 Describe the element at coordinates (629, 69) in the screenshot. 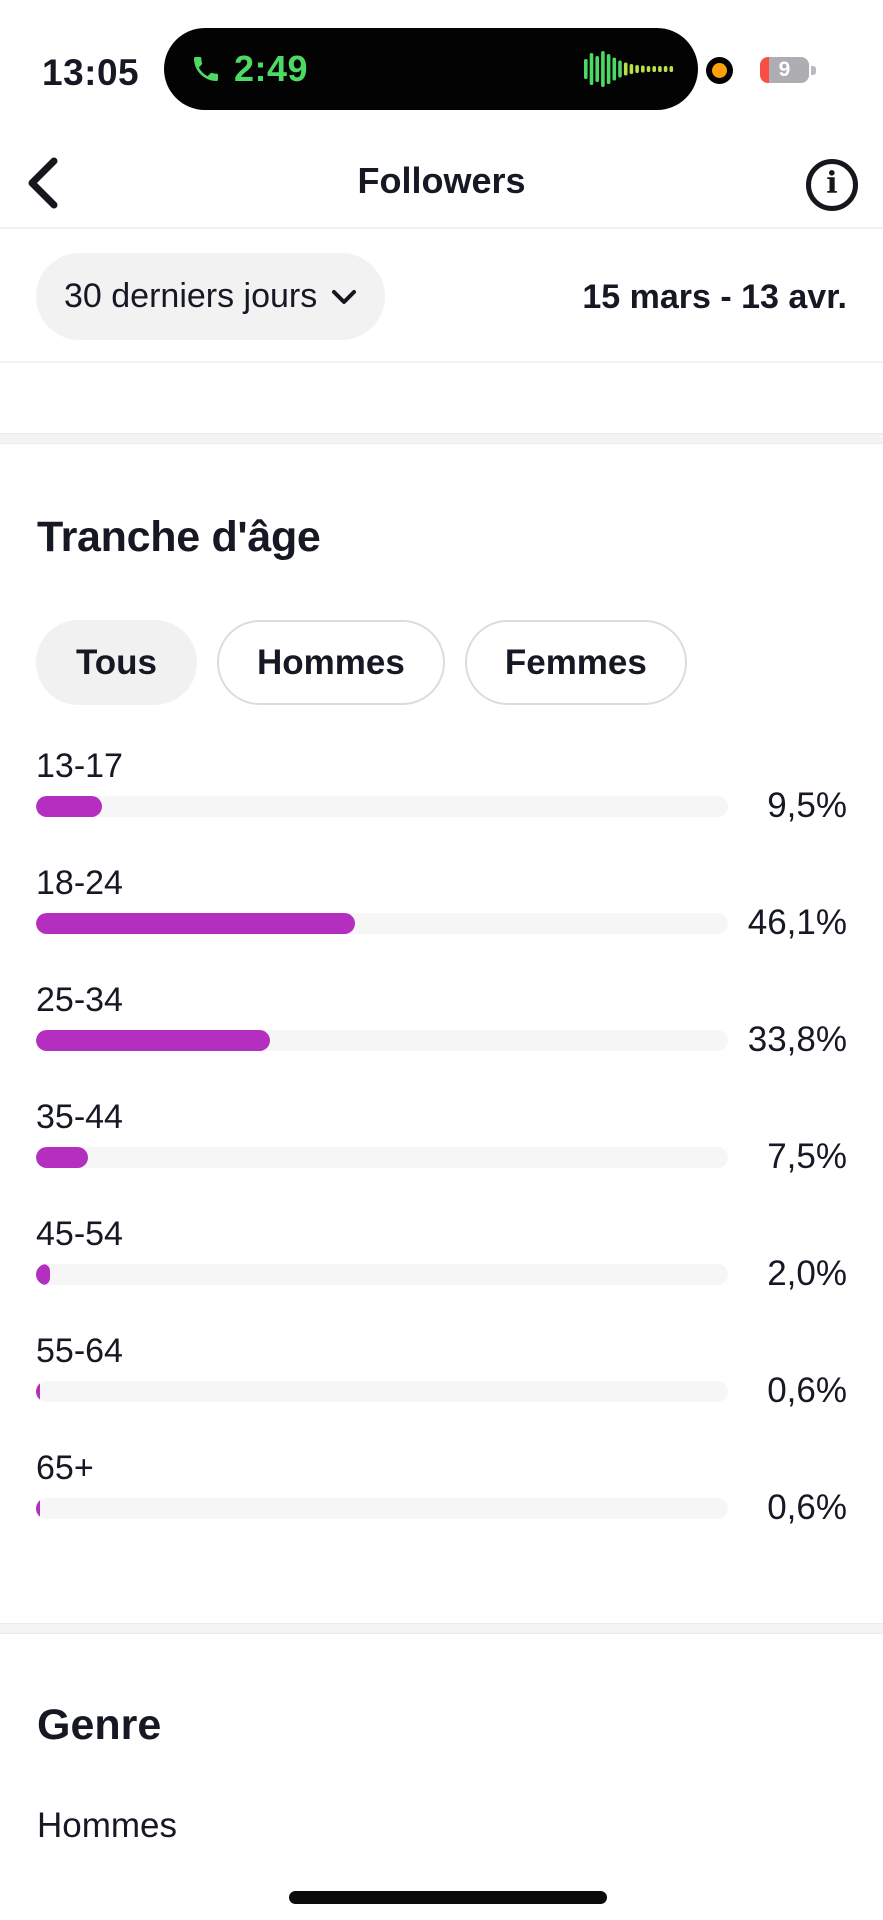

I see `call-waveform-icon` at that location.